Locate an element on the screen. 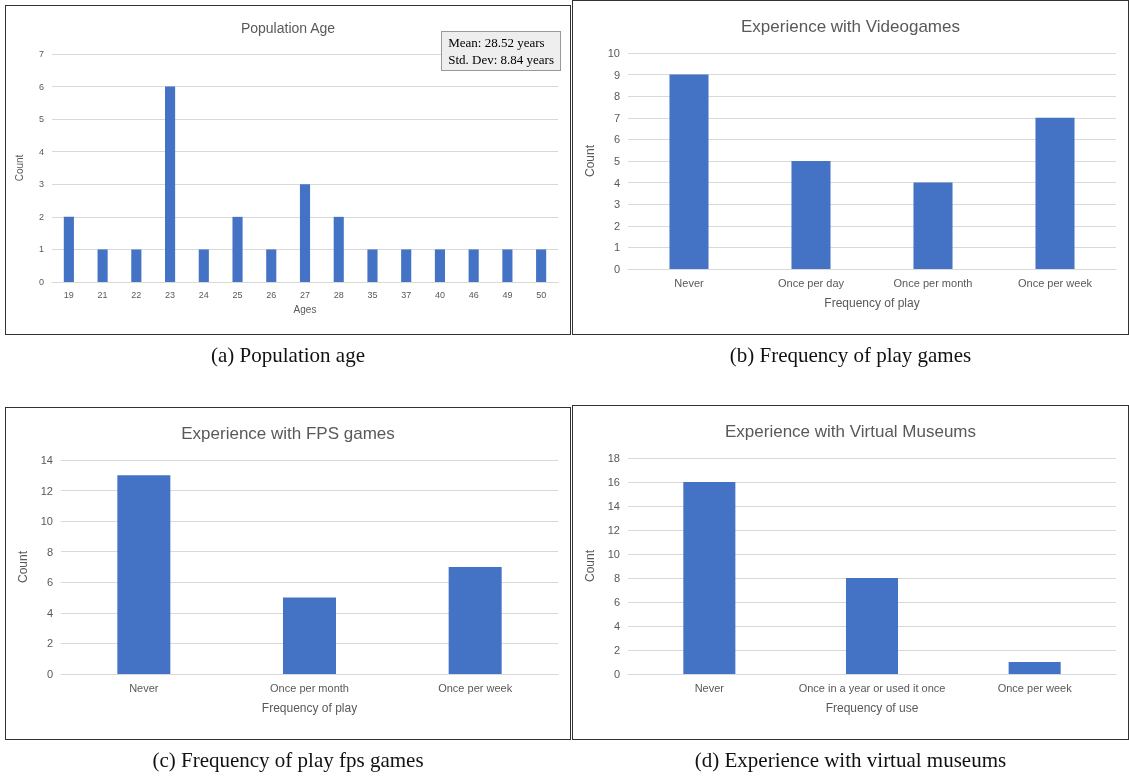 Image resolution: width=1129 pixels, height=781 pixels. x-tick-label: 26 is located at coordinates (271, 294).